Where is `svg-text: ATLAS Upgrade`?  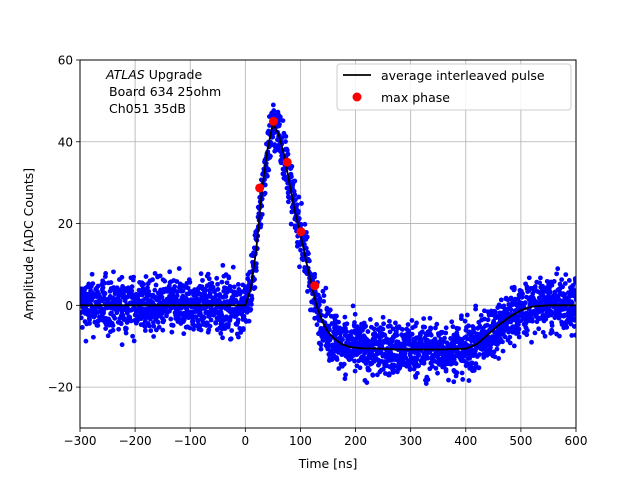
svg-text: ATLAS Upgrade is located at coordinates (153, 74).